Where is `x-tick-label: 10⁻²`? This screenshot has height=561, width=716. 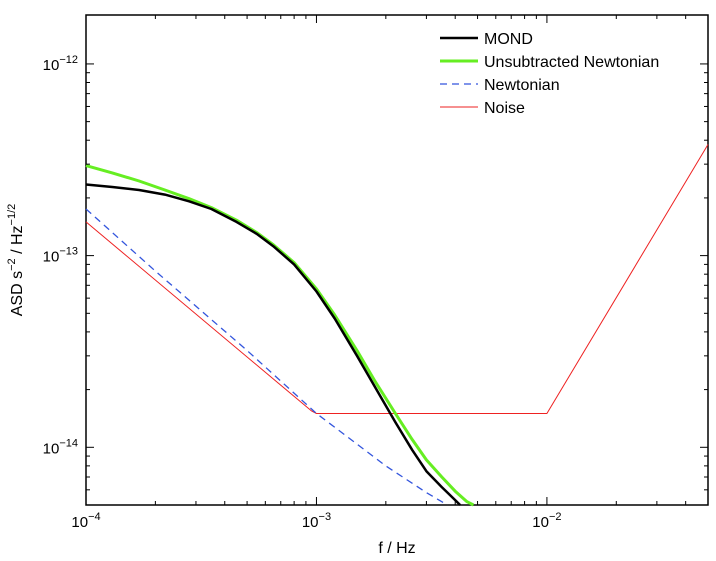
x-tick-label: 10⁻² is located at coordinates (546, 521).